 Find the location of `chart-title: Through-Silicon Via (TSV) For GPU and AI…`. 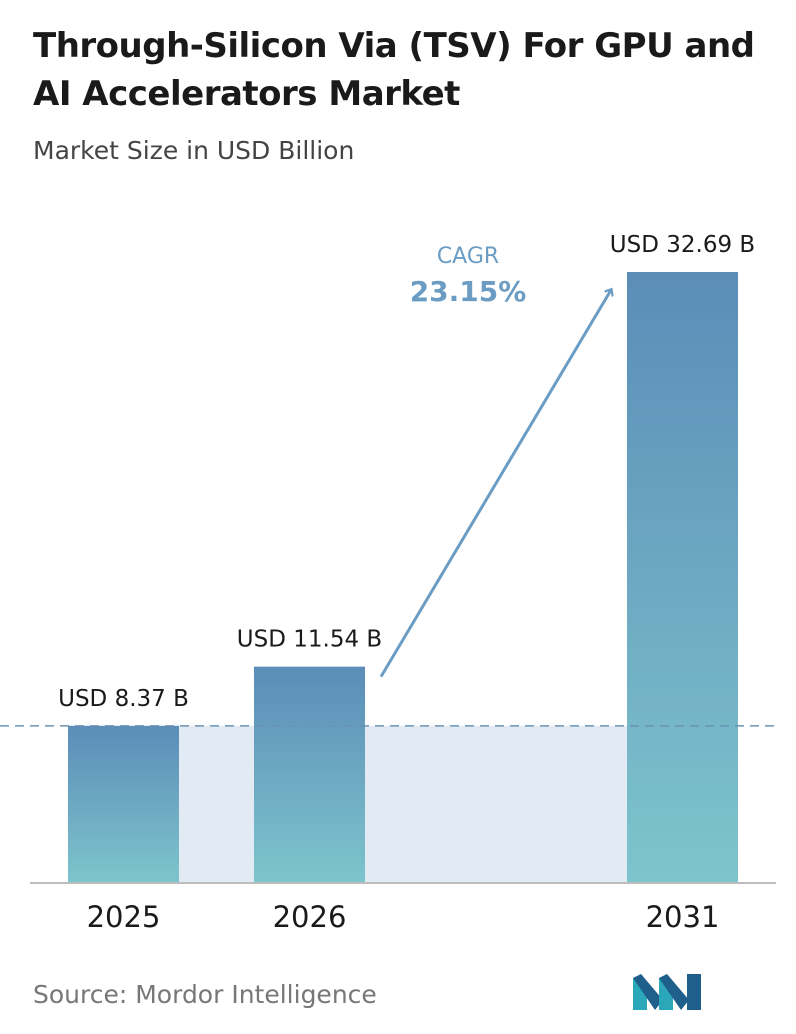

chart-title: Through-Silicon Via (TSV) For GPU and AI… is located at coordinates (394, 70).